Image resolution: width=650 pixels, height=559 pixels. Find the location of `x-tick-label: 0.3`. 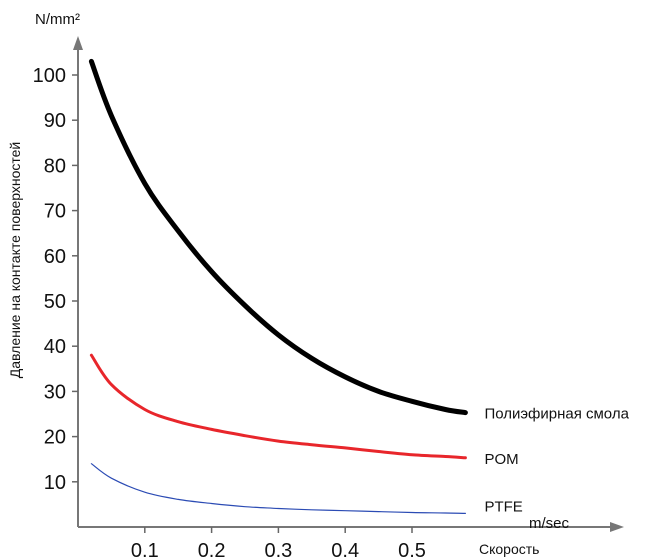

x-tick-label: 0.3 is located at coordinates (278, 549).